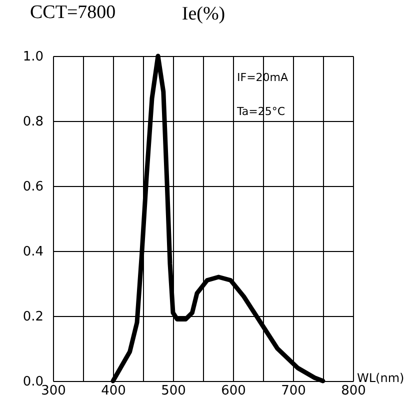  Describe the element at coordinates (33, 317) in the screenshot. I see `y-tick-label: 0.2` at that location.